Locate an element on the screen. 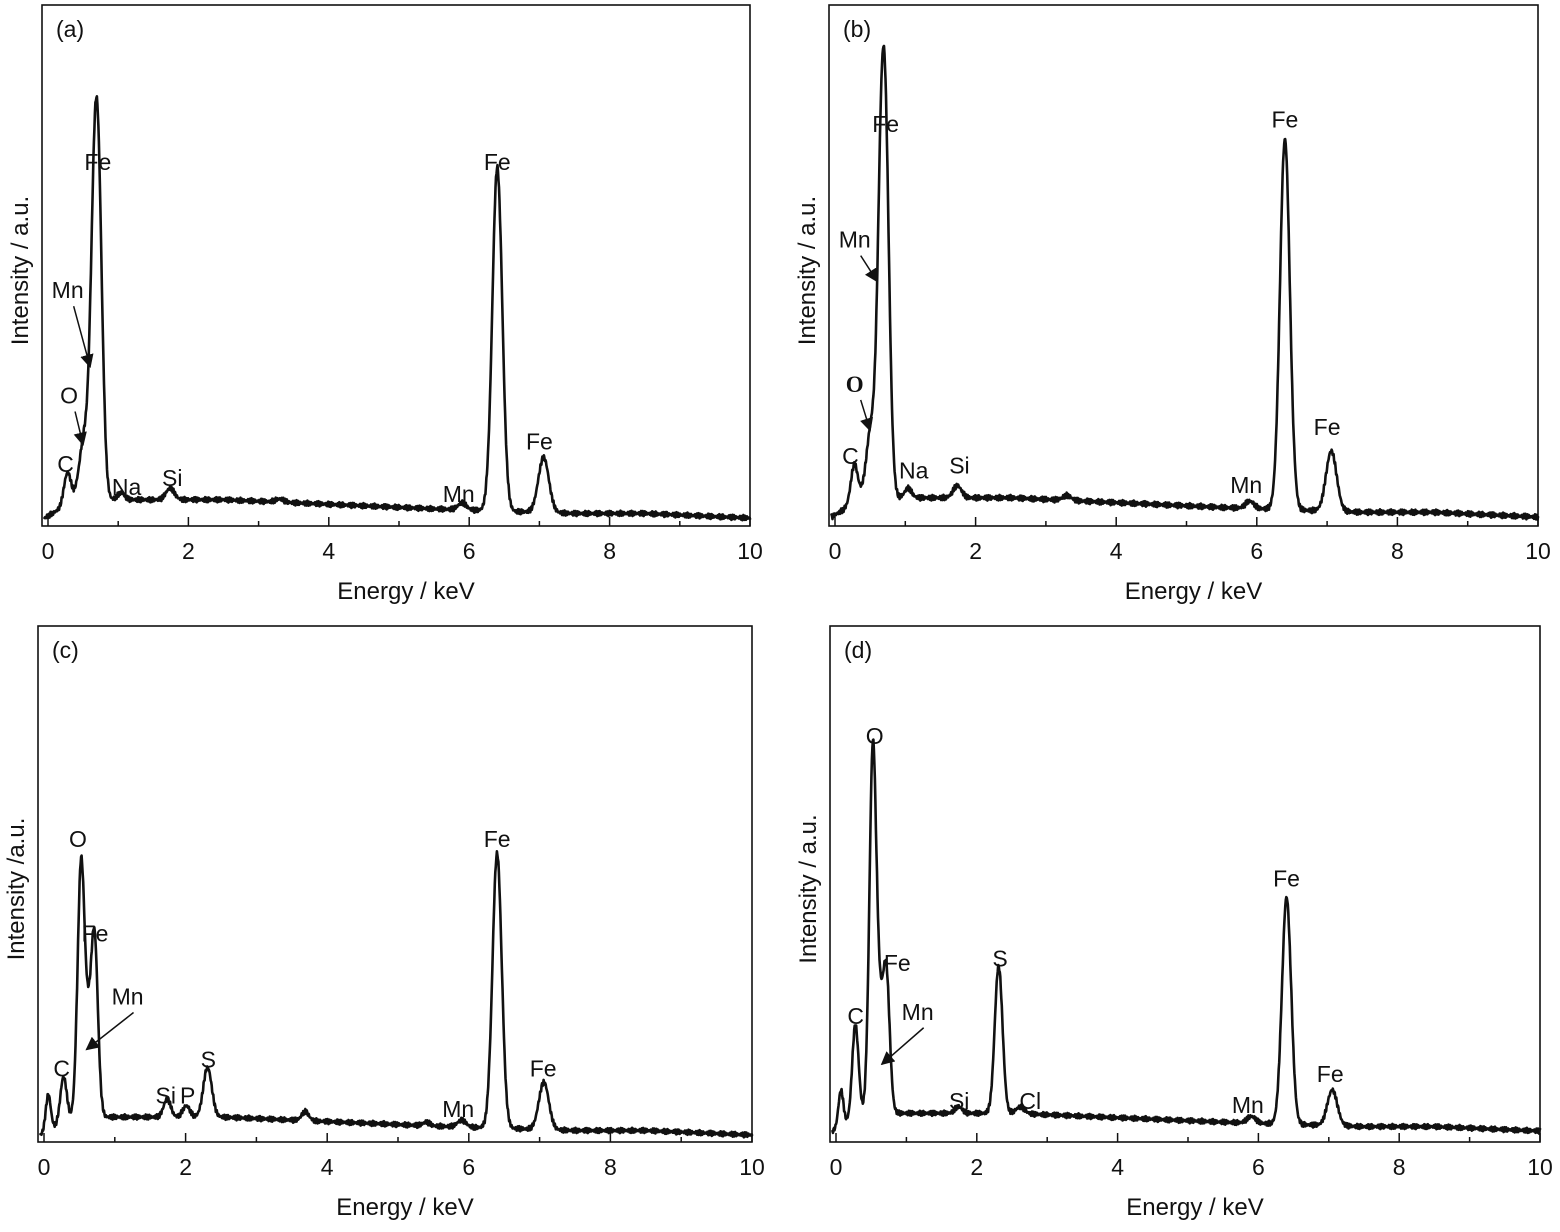  y-axis-title-c: Intensity /a.u. is located at coordinates (16, 889).